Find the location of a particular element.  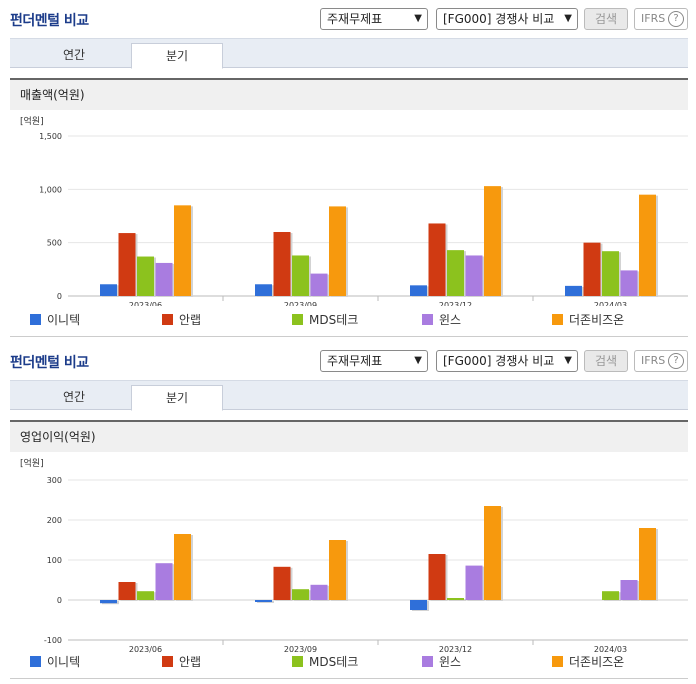

chart-legend: 이니텍 안랩 MDS테크 윈스 더존비즈온 is located at coordinates (350, 662).